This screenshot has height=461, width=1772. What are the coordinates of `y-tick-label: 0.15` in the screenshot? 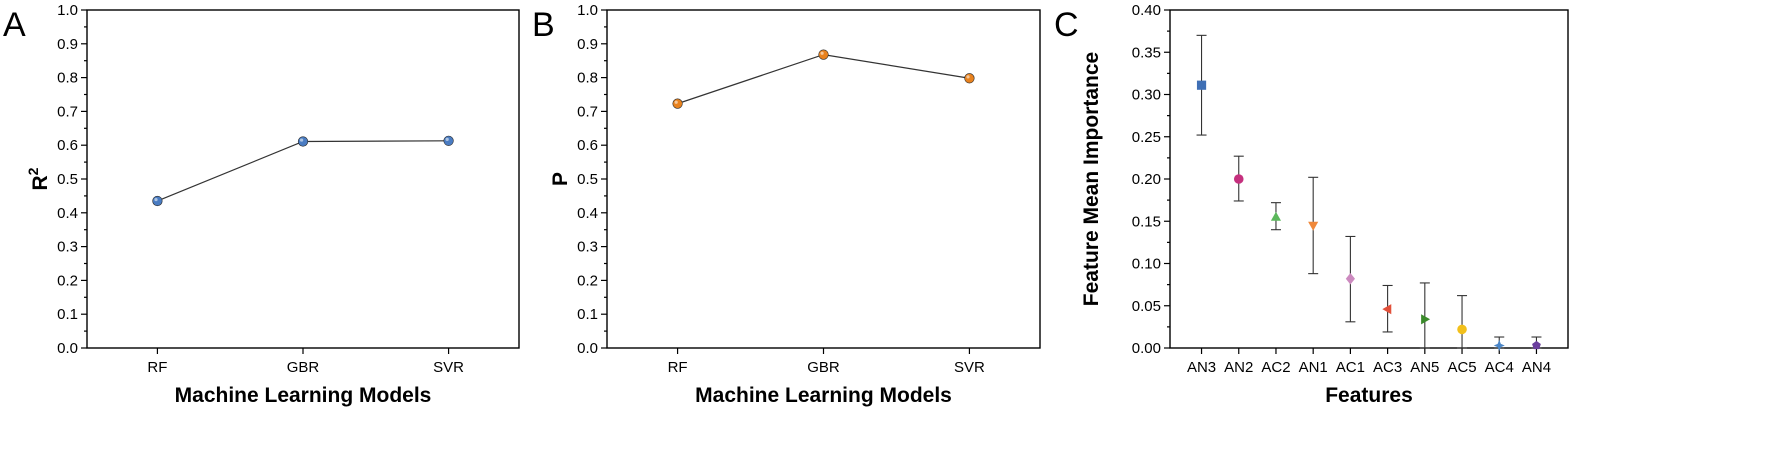 It's located at (1146, 221).